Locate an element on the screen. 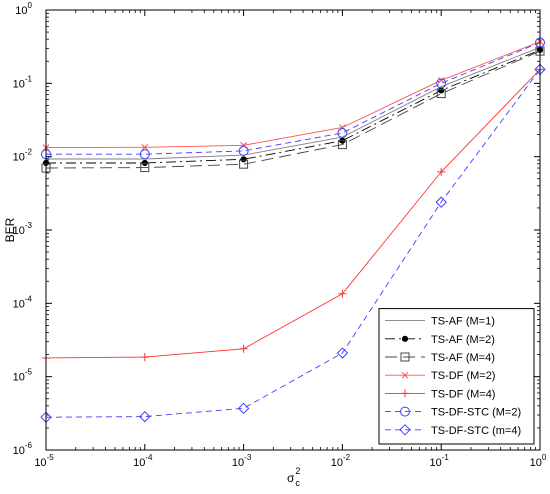  legend-label: TS-AF (M=2) is located at coordinates (463, 340).